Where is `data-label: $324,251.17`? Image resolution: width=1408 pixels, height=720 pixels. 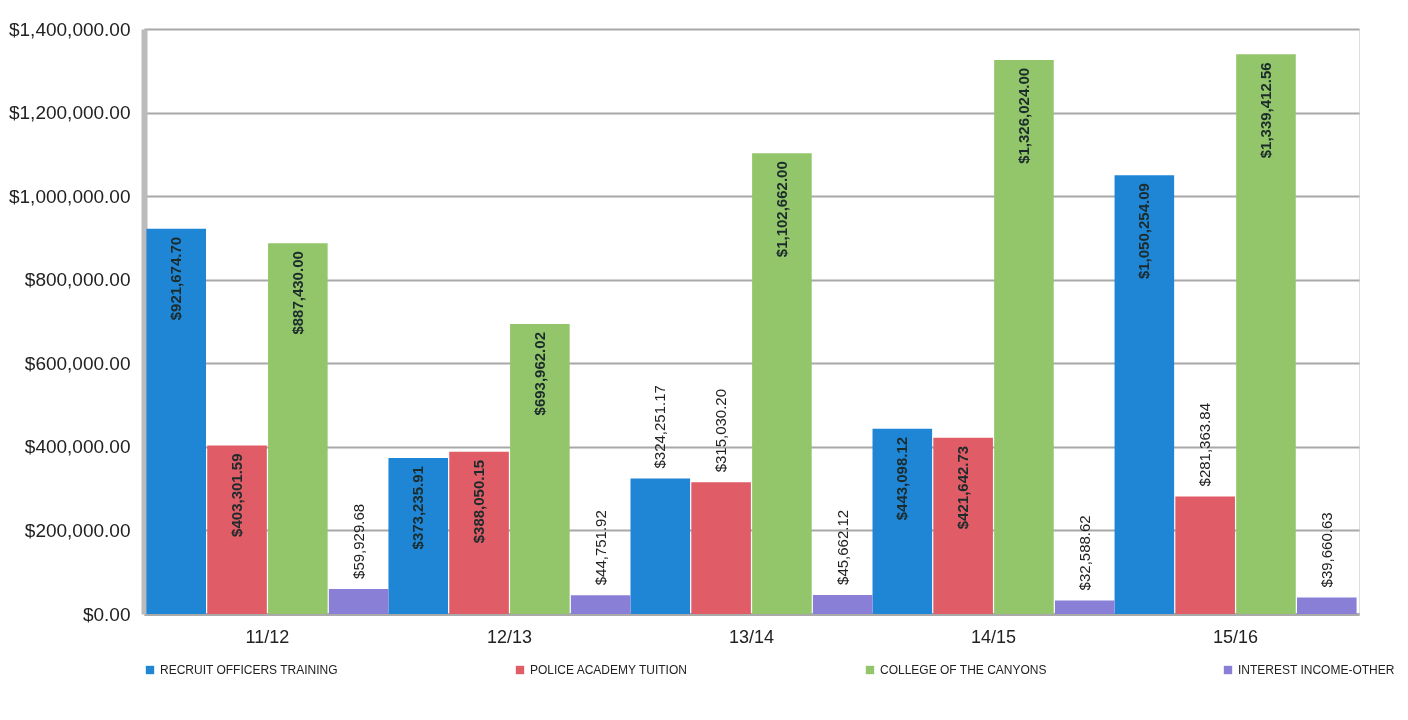
data-label: $324,251.17 is located at coordinates (660, 427).